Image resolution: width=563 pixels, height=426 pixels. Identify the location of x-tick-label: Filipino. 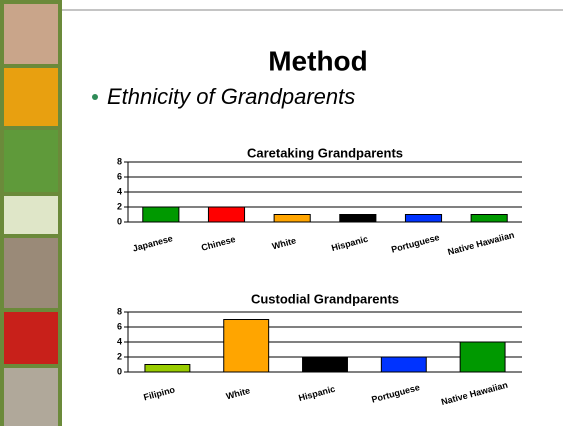
(159, 393).